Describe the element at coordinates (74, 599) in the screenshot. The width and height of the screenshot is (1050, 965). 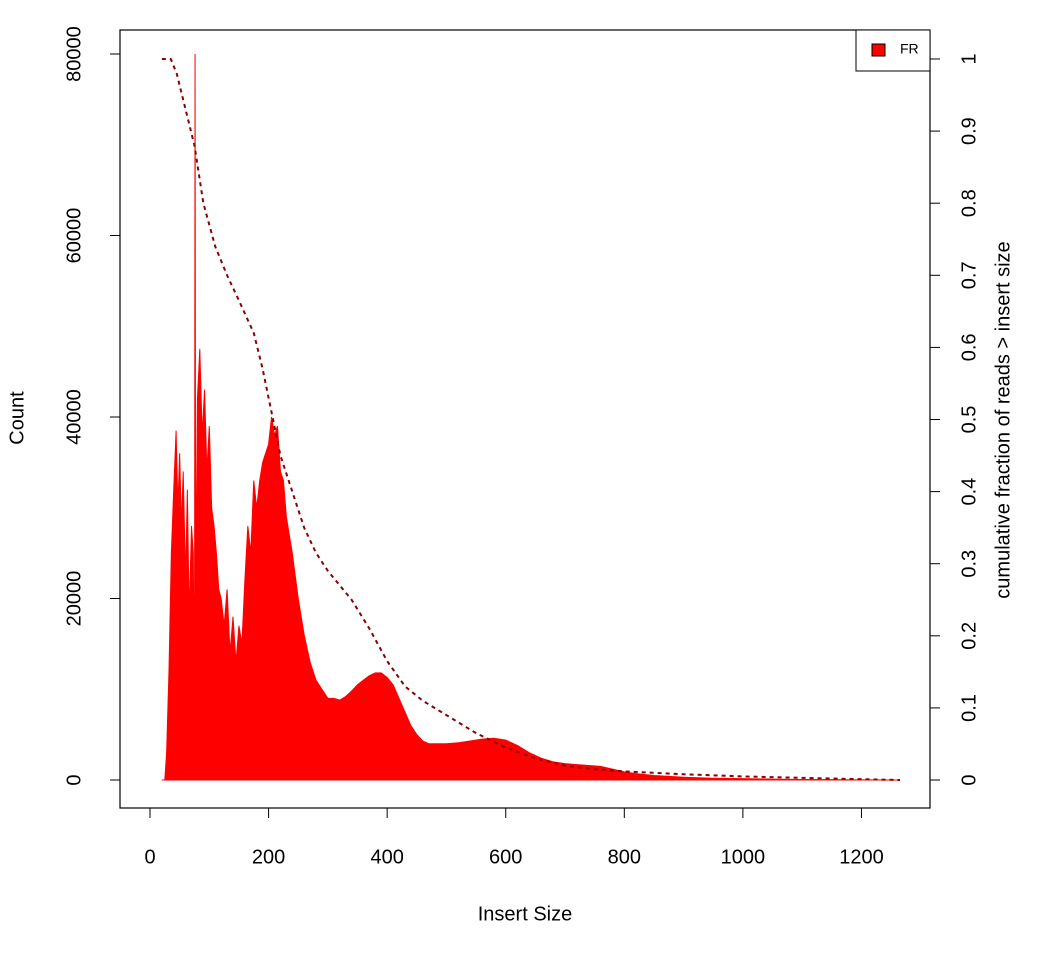
I see `y-tick-label: 20000` at that location.